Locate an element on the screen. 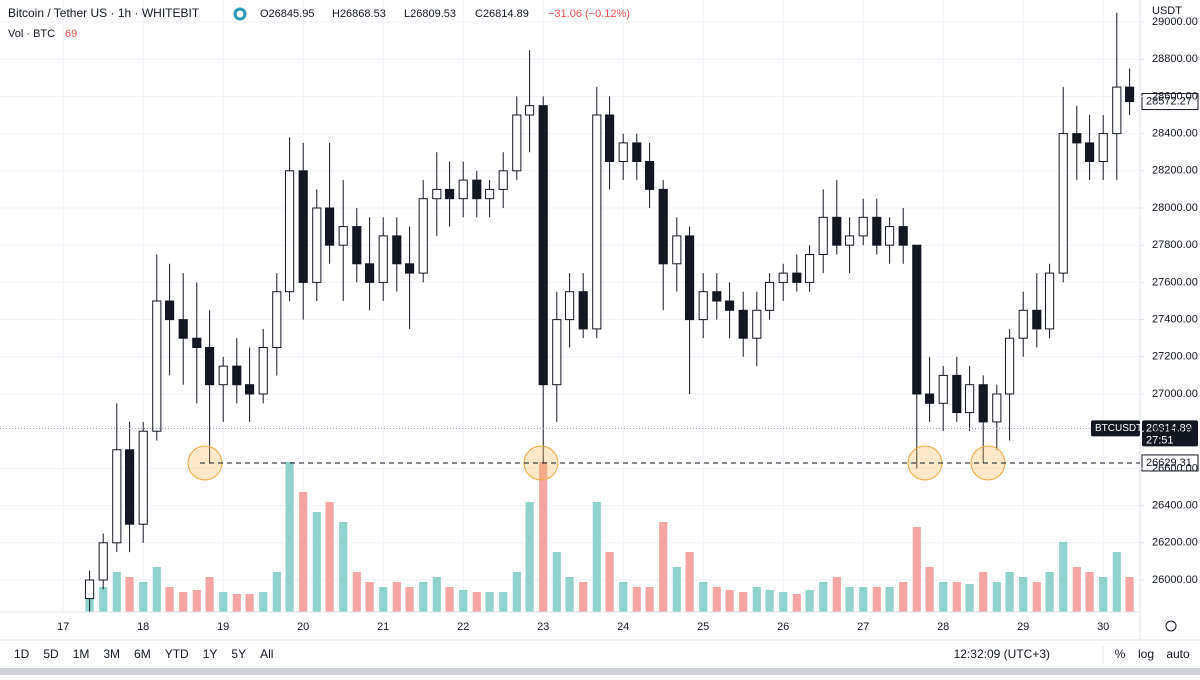 This screenshot has height=680, width=1200. symbol-title: Bitcoin / Tether US · 1h · WHITEBIT is located at coordinates (104, 13).